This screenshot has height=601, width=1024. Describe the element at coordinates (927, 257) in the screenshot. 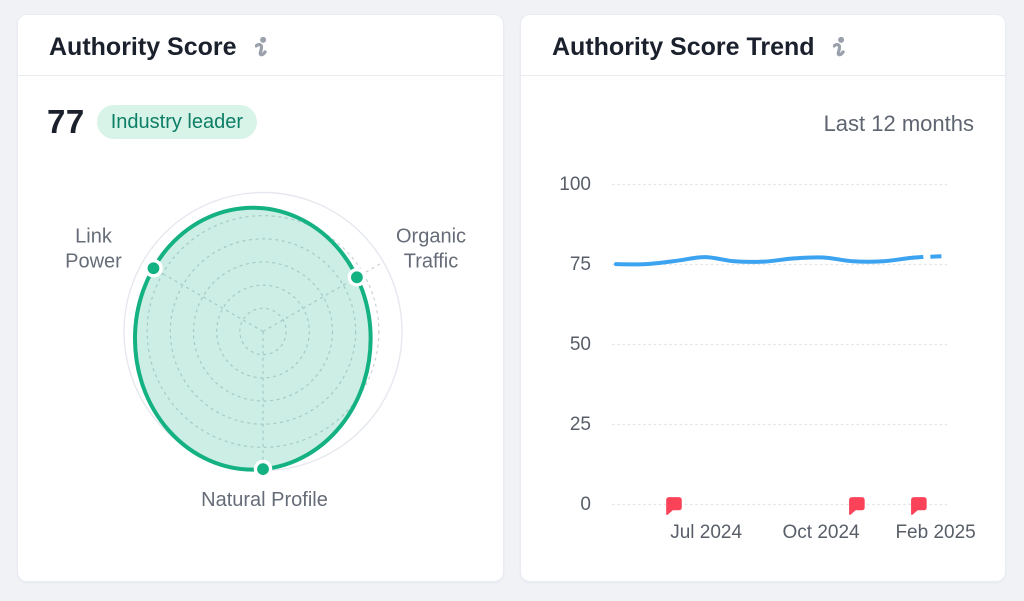

I see `trend-line-forecast-dashed` at that location.